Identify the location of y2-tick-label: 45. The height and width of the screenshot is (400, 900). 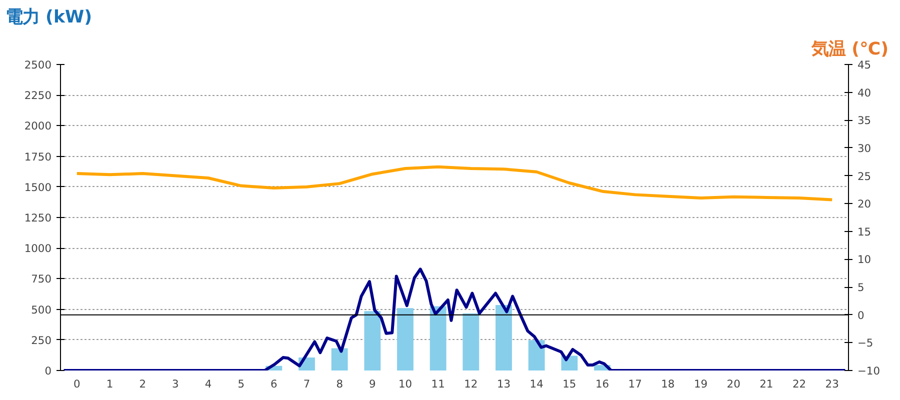
(865, 65).